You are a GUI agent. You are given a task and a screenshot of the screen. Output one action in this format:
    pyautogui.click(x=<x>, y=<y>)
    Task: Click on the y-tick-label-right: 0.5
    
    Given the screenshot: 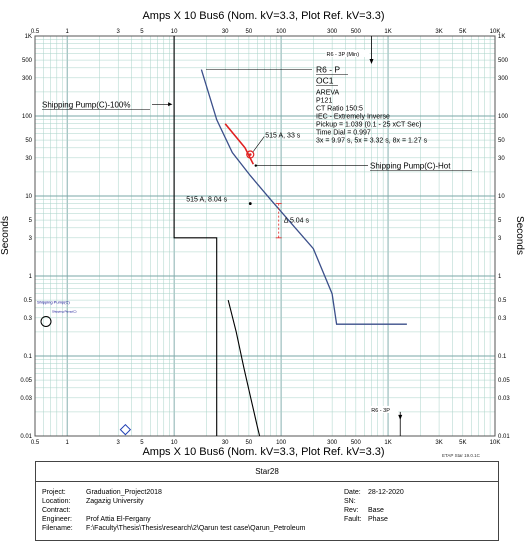 What is the action you would take?
    pyautogui.click(x=502, y=301)
    